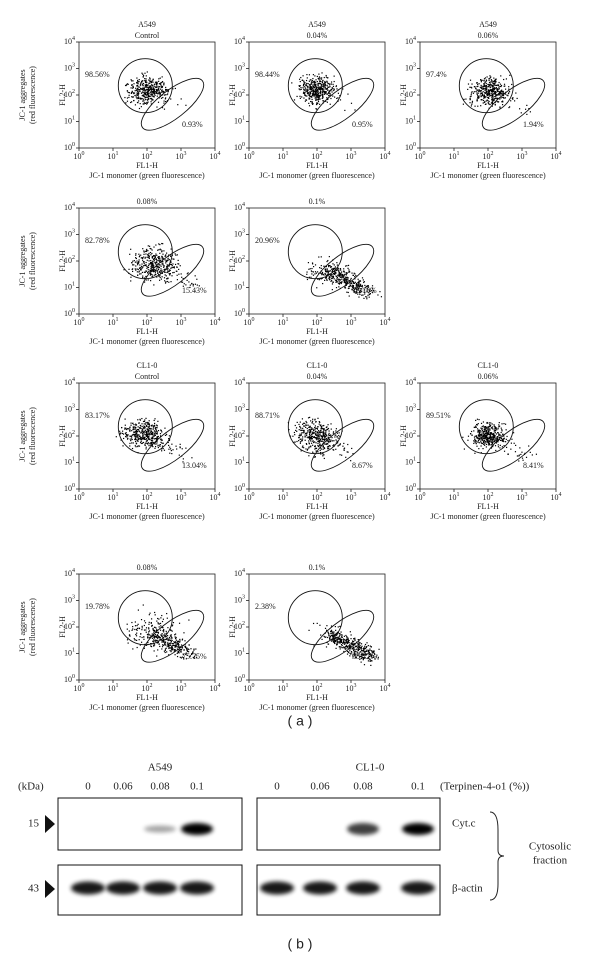  What do you see at coordinates (243, 407) in the screenshot?
I see `tick-exponent: 3` at bounding box center [243, 407].